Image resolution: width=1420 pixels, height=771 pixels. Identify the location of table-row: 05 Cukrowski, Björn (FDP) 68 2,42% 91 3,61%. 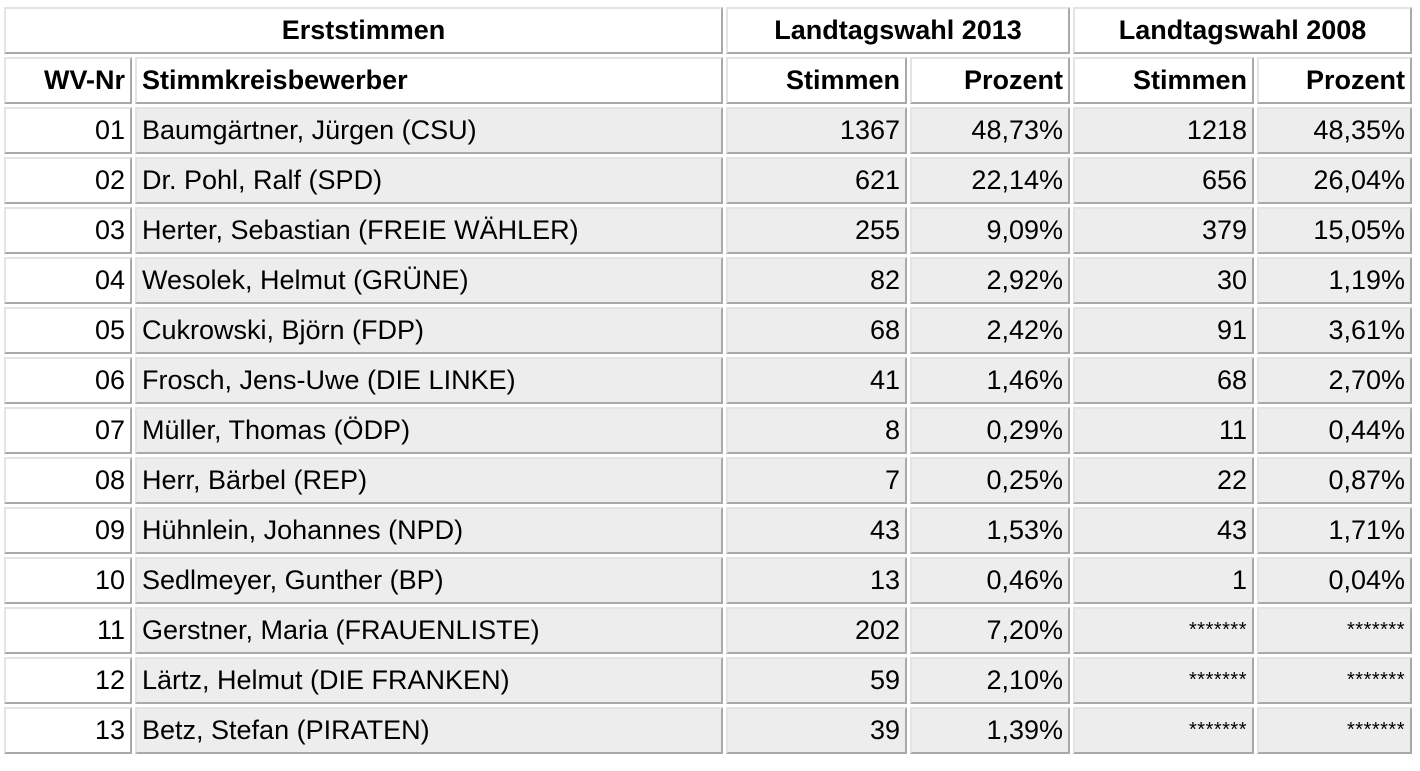
(708, 330).